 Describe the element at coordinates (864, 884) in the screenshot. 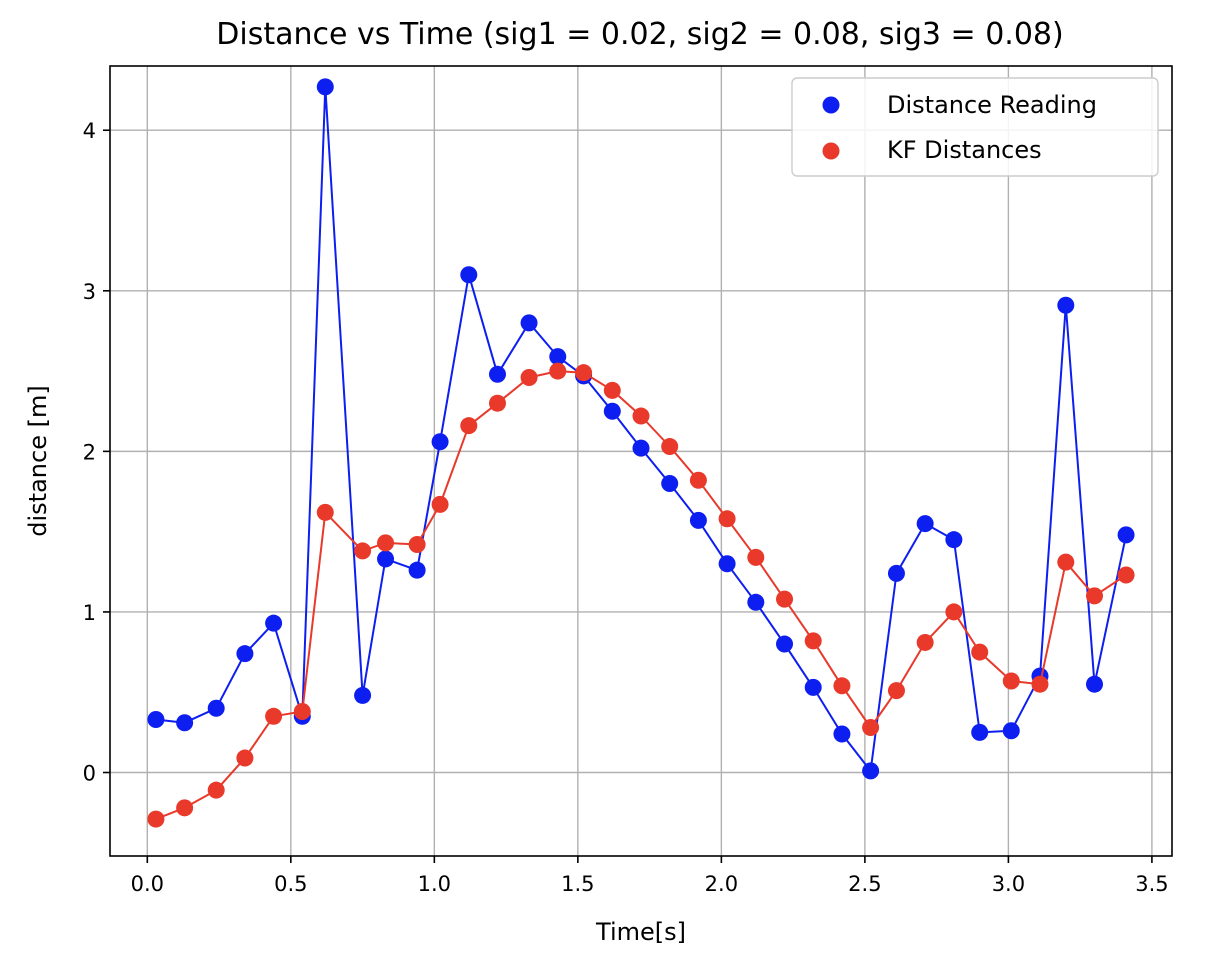

I see `x-tick-label: 2.5` at that location.